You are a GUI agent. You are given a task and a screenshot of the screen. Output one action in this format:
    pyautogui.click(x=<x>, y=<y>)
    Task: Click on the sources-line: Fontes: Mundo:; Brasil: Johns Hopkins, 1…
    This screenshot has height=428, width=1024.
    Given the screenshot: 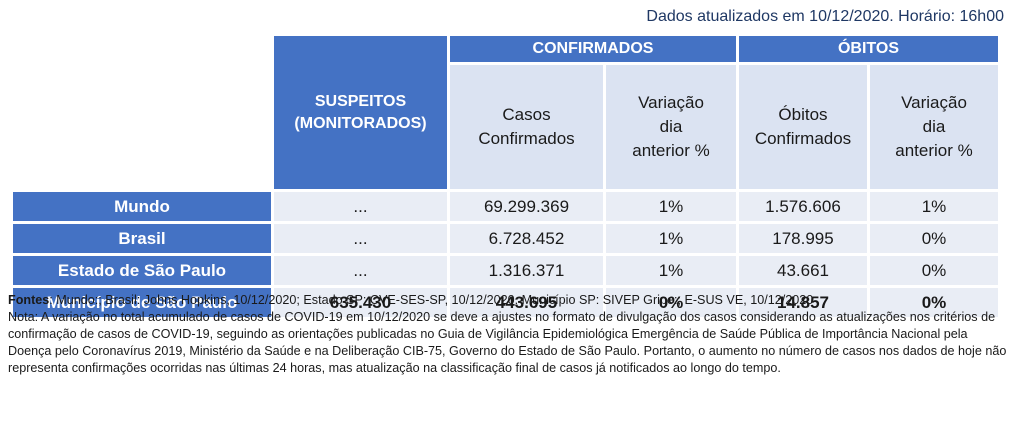 What is the action you would take?
    pyautogui.click(x=510, y=300)
    